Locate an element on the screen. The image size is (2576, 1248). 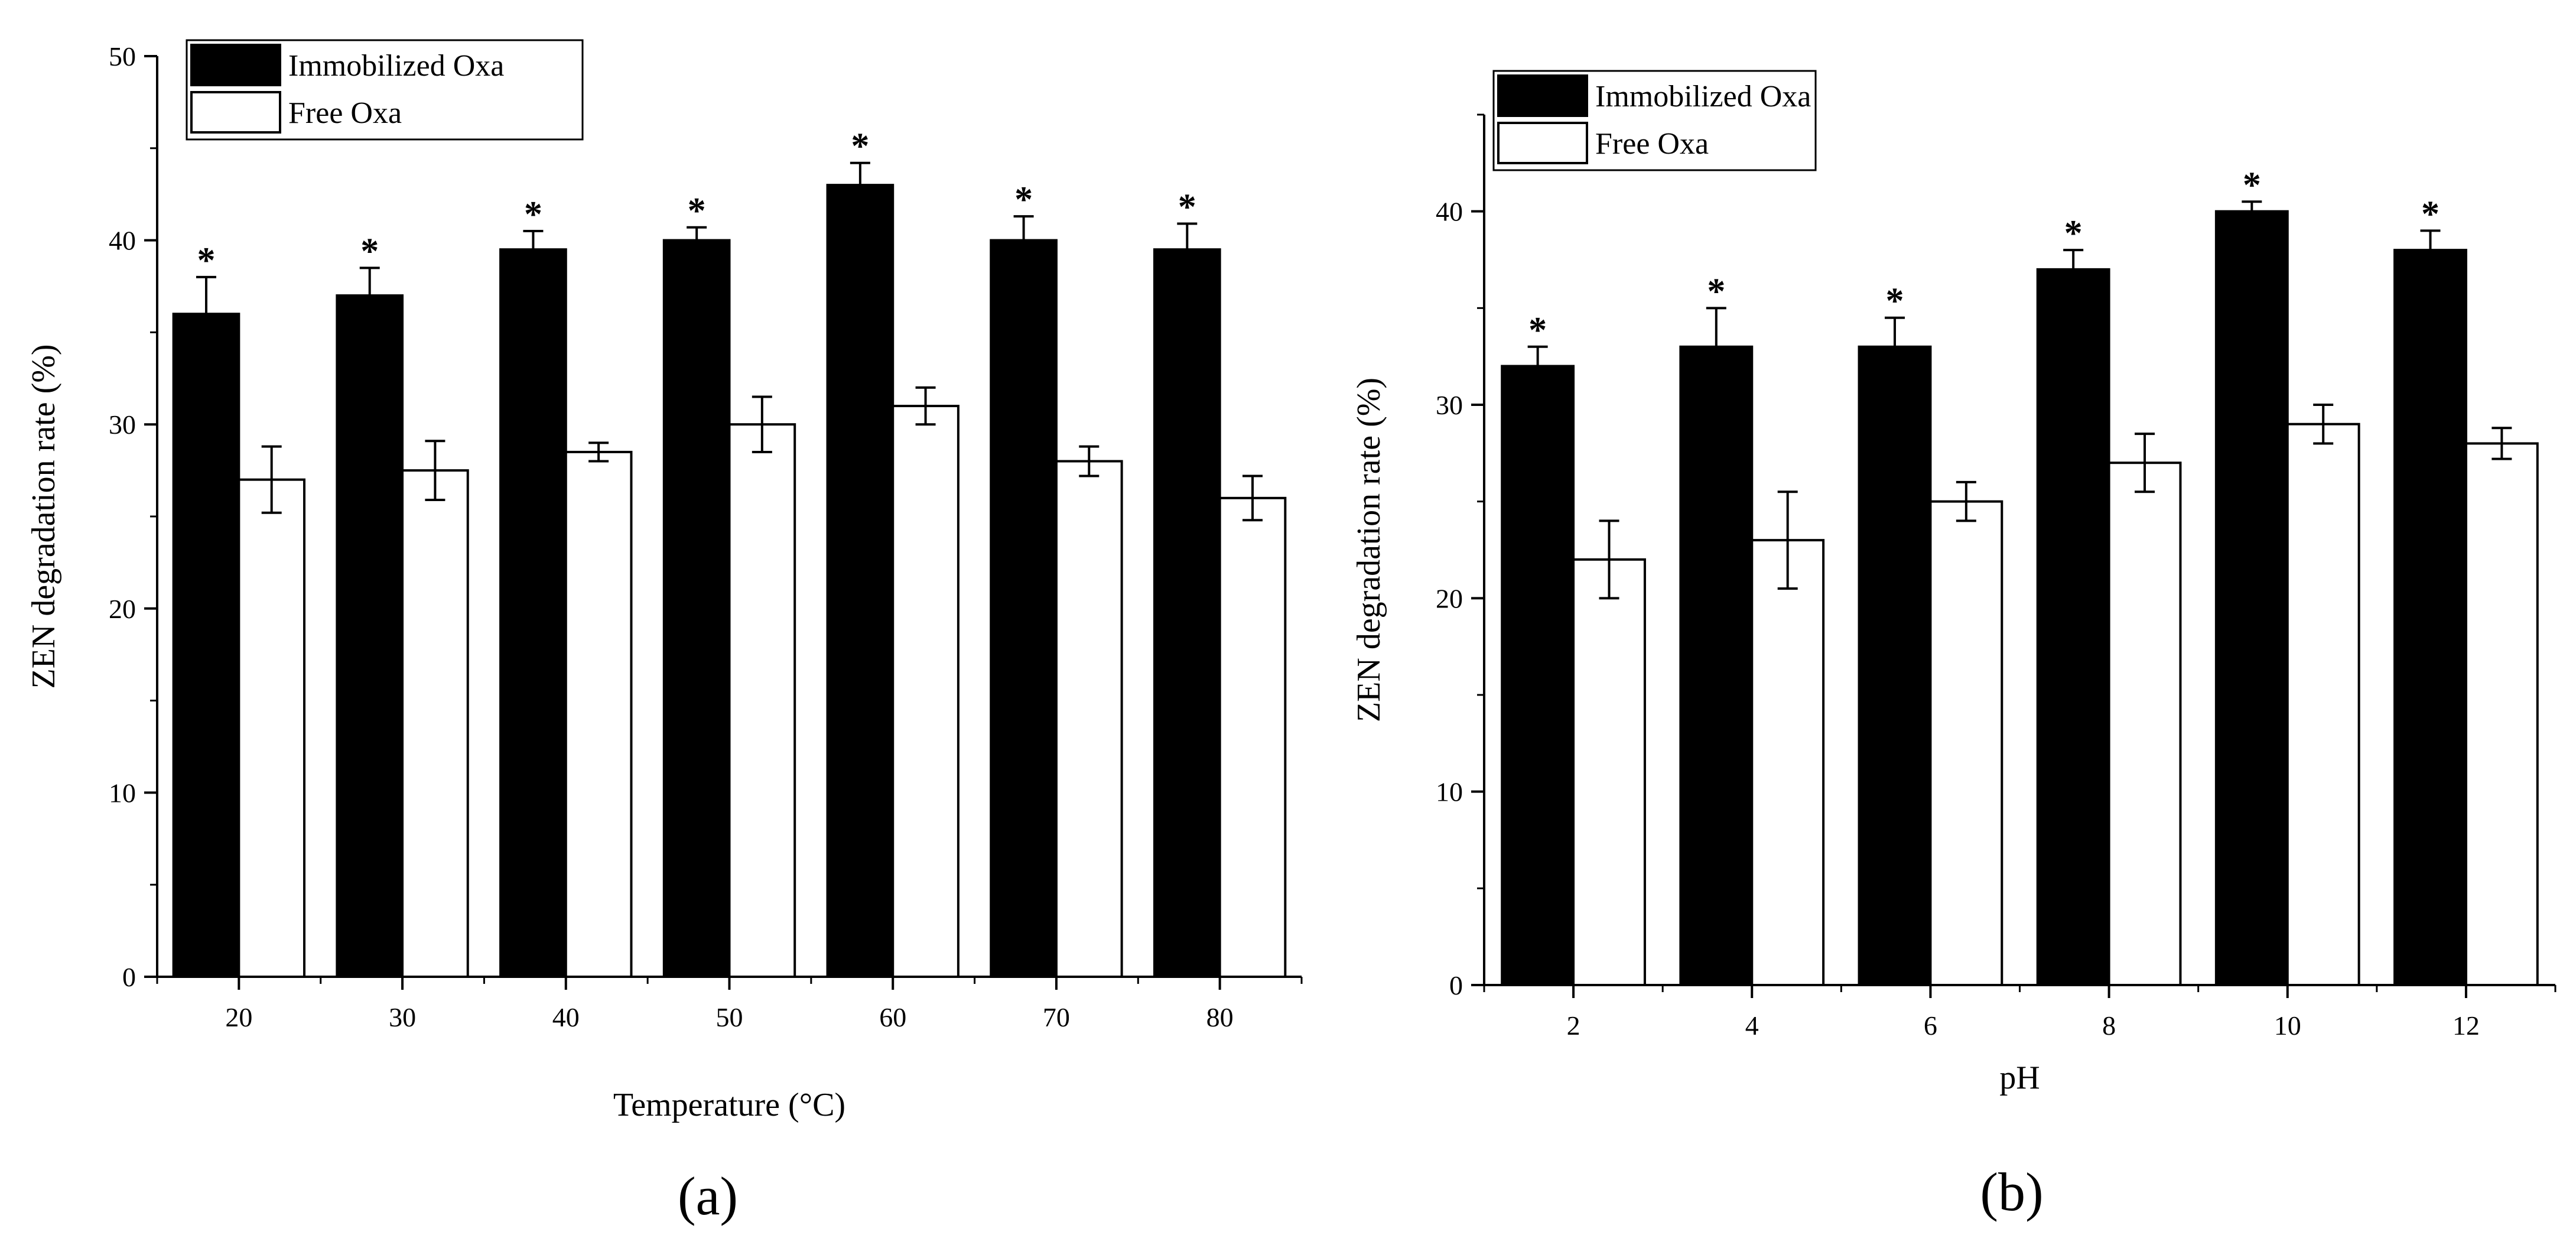
x-tick-label: 8 is located at coordinates (2109, 1025).